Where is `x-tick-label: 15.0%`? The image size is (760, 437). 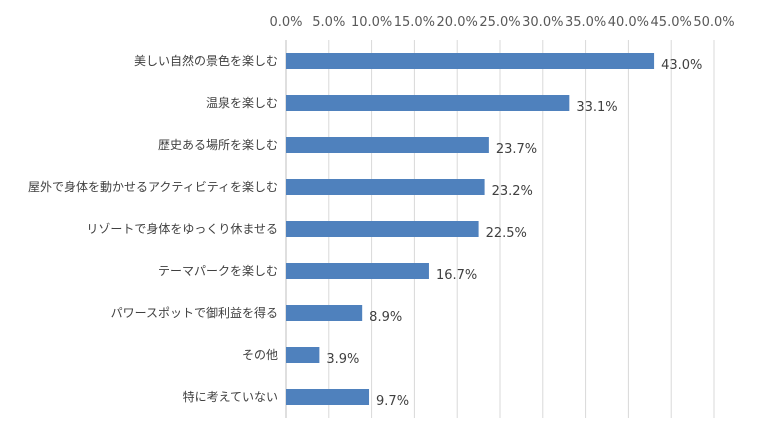
x-tick-label: 15.0% is located at coordinates (414, 22).